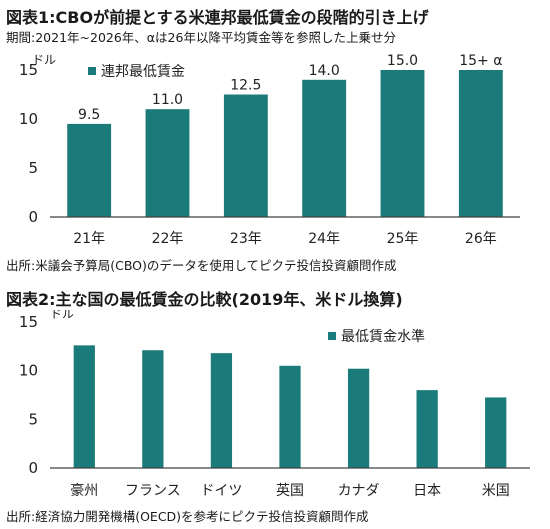 This screenshot has height=529, width=550. I want to click on chart1-source: 出所:米議会予算局(CBO)のデータを使用してピクテ投信投資顧問作成, so click(201, 265).